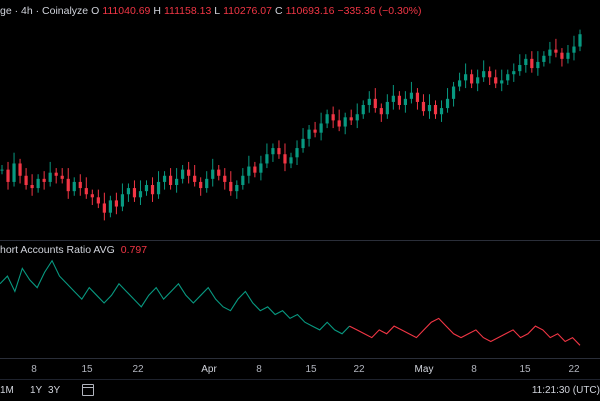 This screenshot has width=600, height=401. Describe the element at coordinates (465, 331) in the screenshot. I see `ratio-line-down` at that location.